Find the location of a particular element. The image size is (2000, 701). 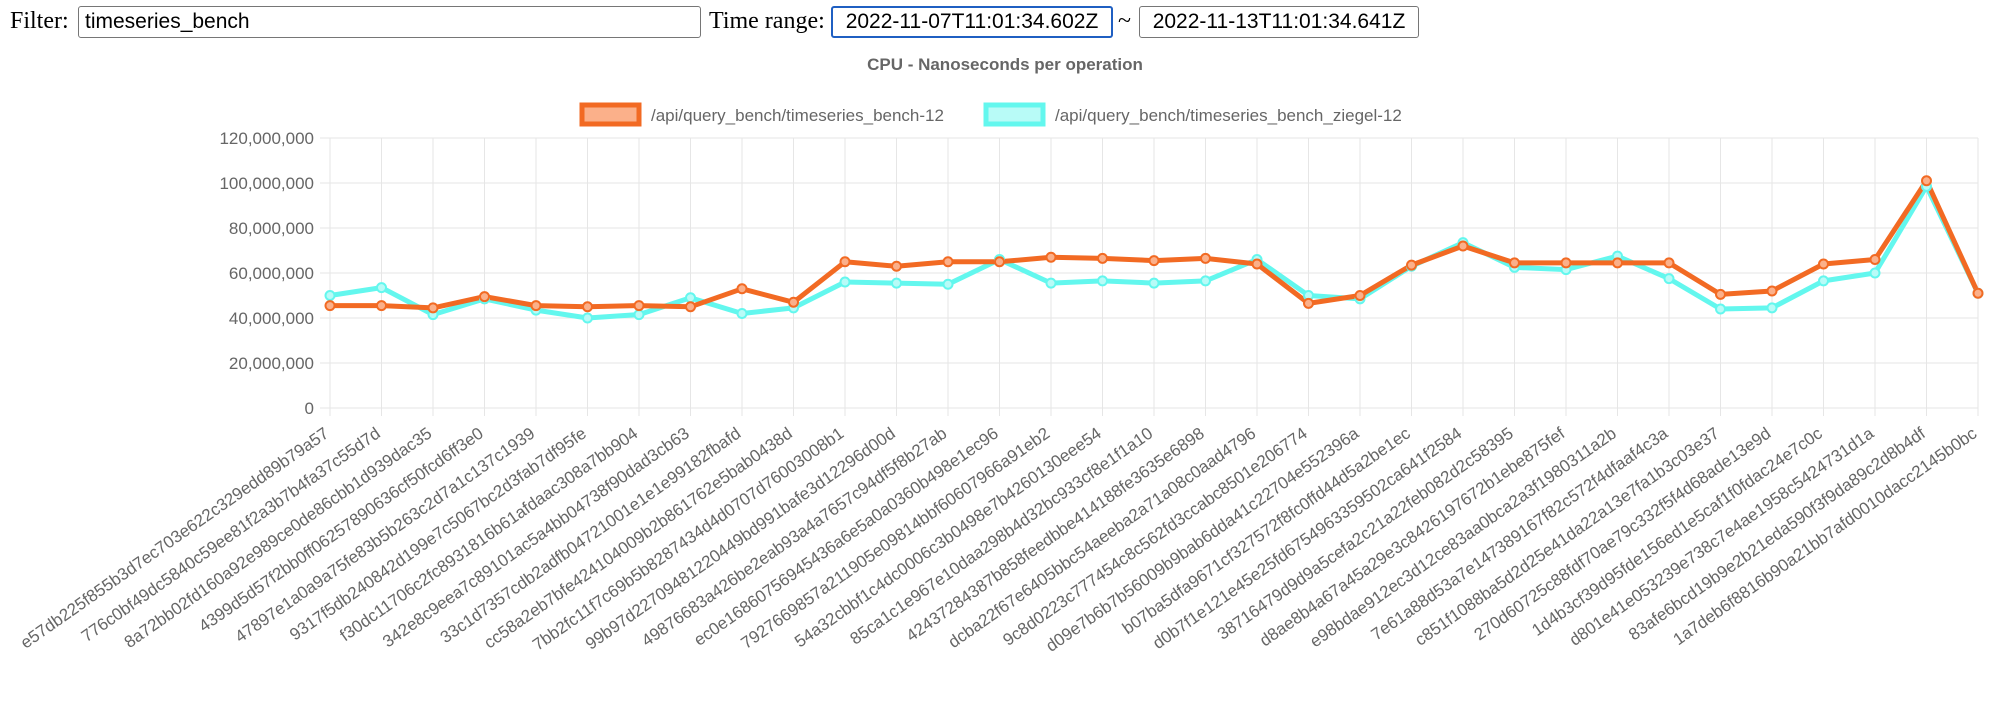

y-tick-label: 40,000,000 is located at coordinates (271, 318).